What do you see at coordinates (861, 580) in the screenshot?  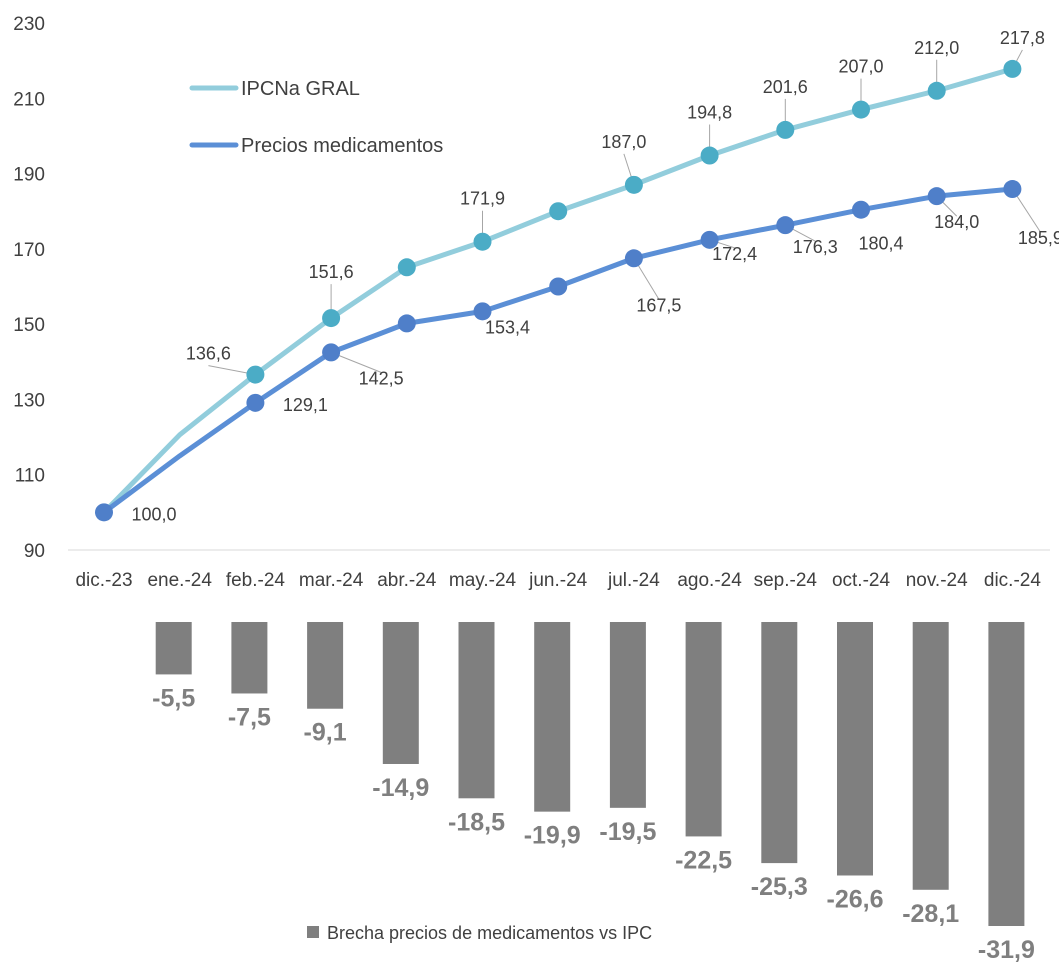 I see `x-tick-label: oct.-24` at bounding box center [861, 580].